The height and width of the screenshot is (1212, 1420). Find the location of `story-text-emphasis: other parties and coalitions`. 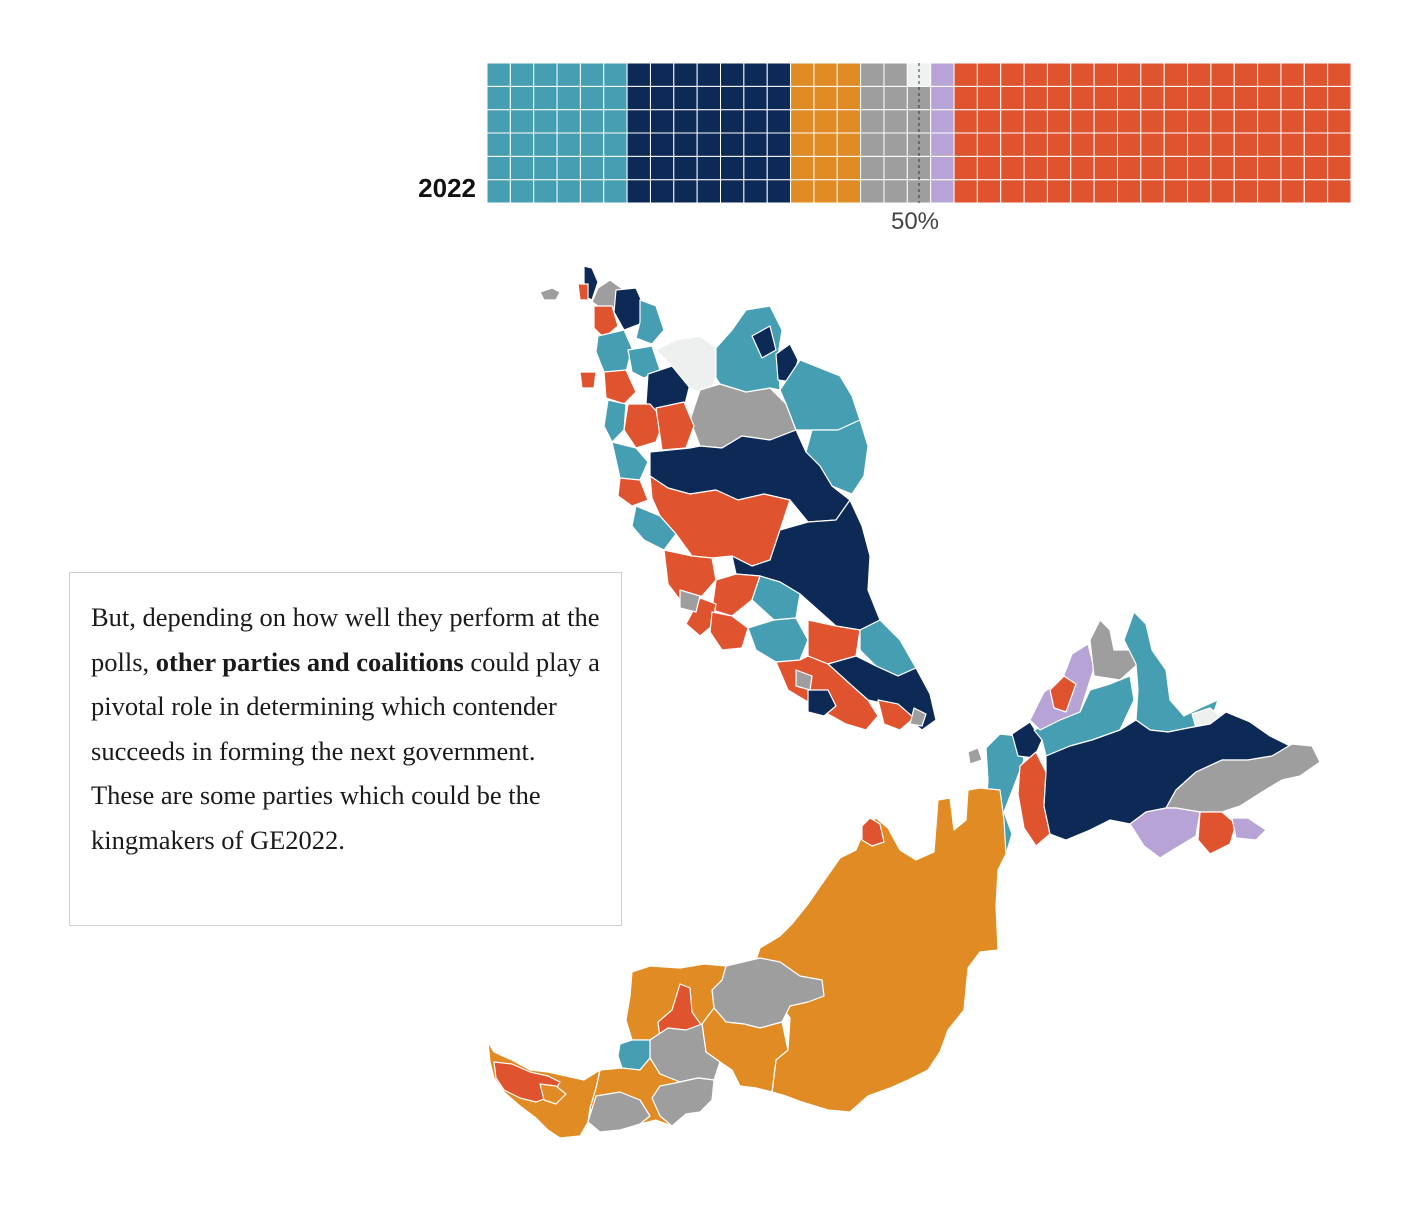

story-text-emphasis: other parties and coalitions is located at coordinates (309, 661).